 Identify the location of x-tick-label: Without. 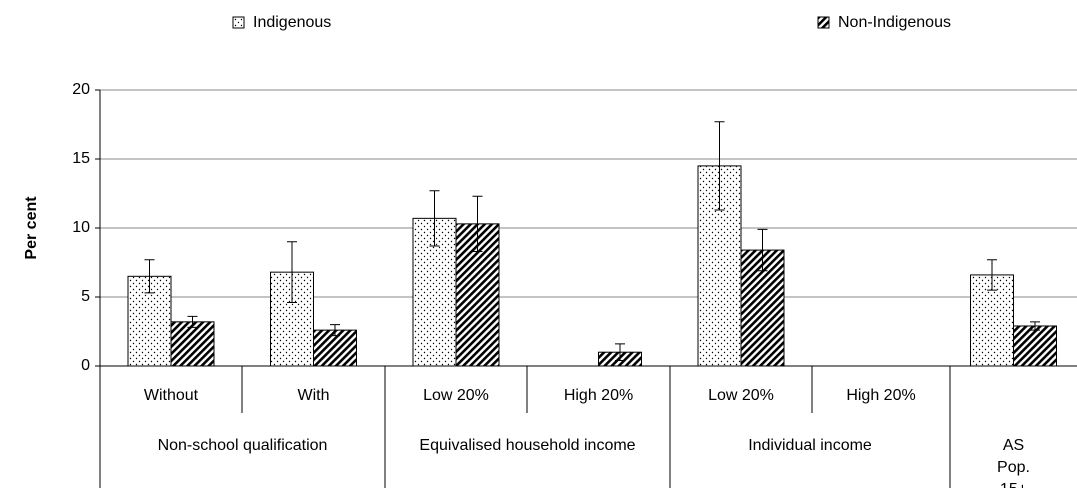
(171, 395).